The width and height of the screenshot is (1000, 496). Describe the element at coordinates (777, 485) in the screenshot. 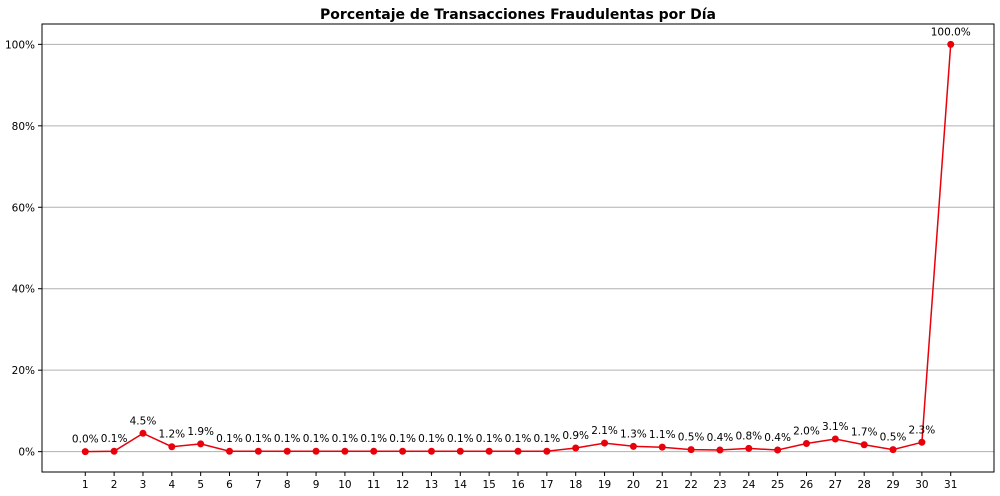

I see `x-tick-label: 25` at that location.